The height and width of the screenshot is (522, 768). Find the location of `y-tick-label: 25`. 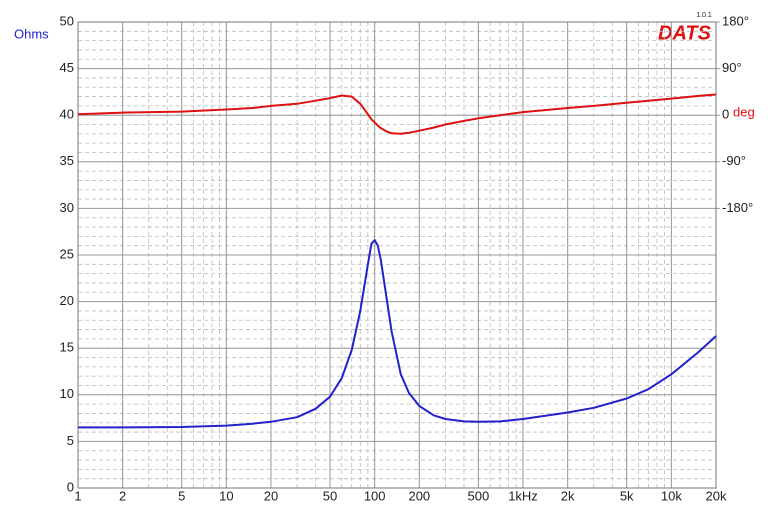

y-tick-label: 25 is located at coordinates (67, 253).